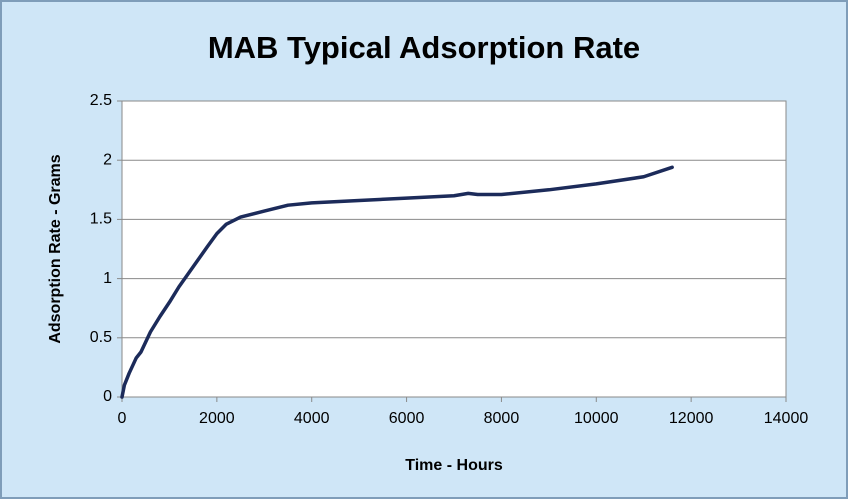  Describe the element at coordinates (55, 248) in the screenshot. I see `y-axis-title: Adsorption Rate - Grams` at that location.